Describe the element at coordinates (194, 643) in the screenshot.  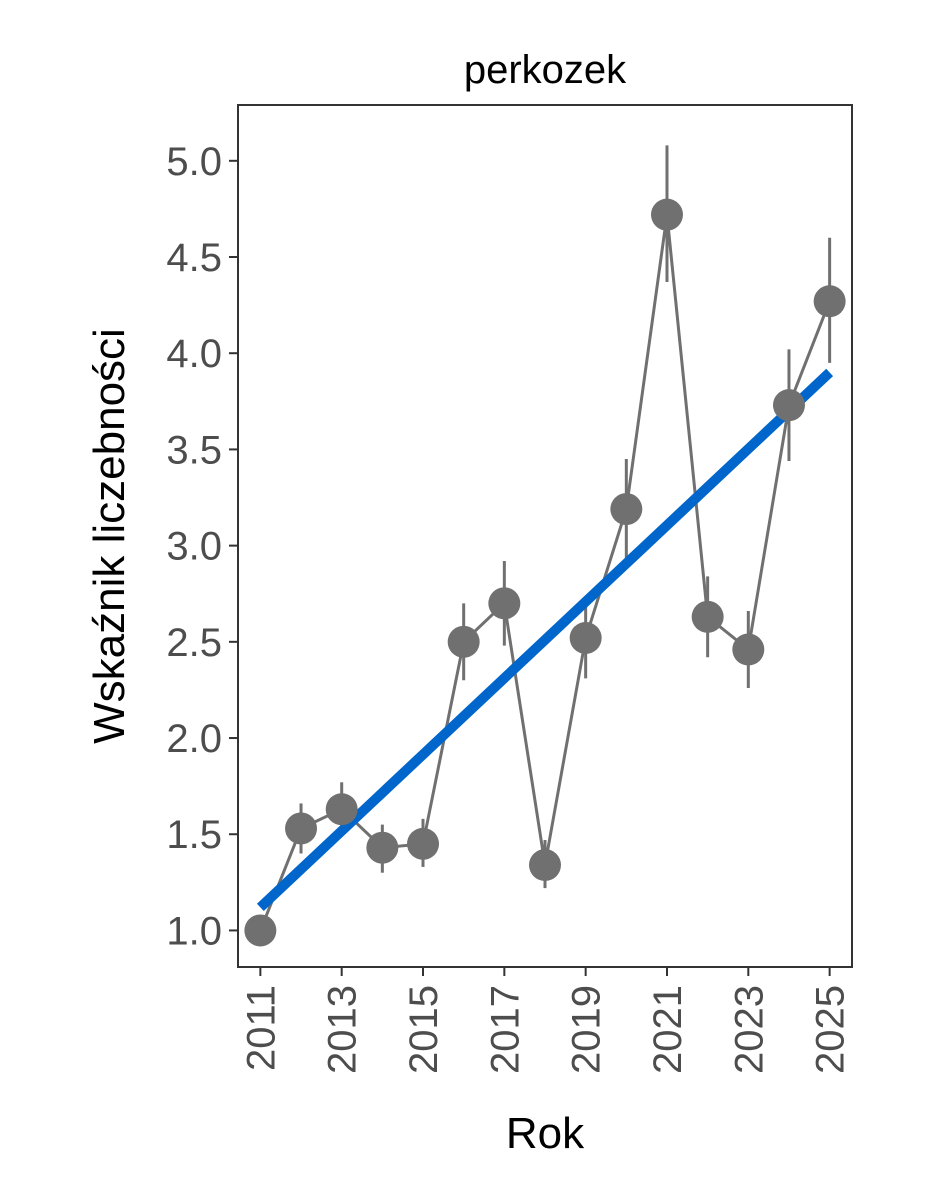
I see `y-tick-label: 2.5` at that location.